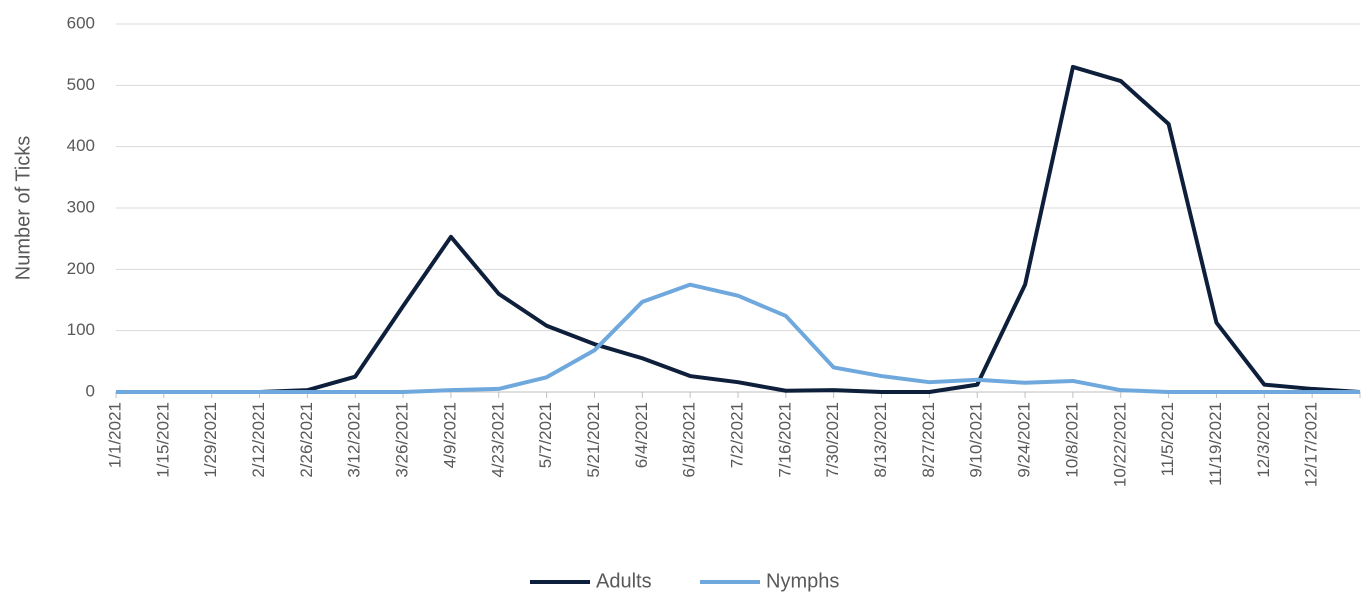  I want to click on x-tick-label: 5/21/2021, so click(593, 440).